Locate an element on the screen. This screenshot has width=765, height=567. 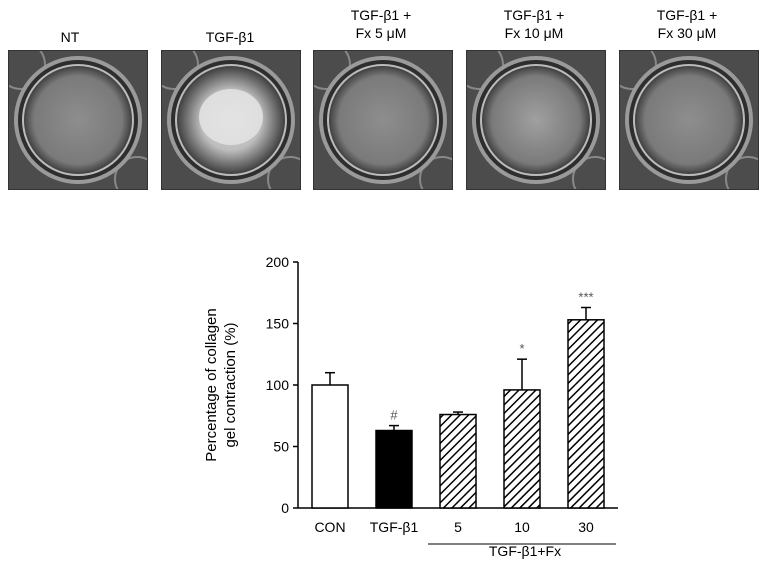
panel-label-nt: NT is located at coordinates (72, 37).